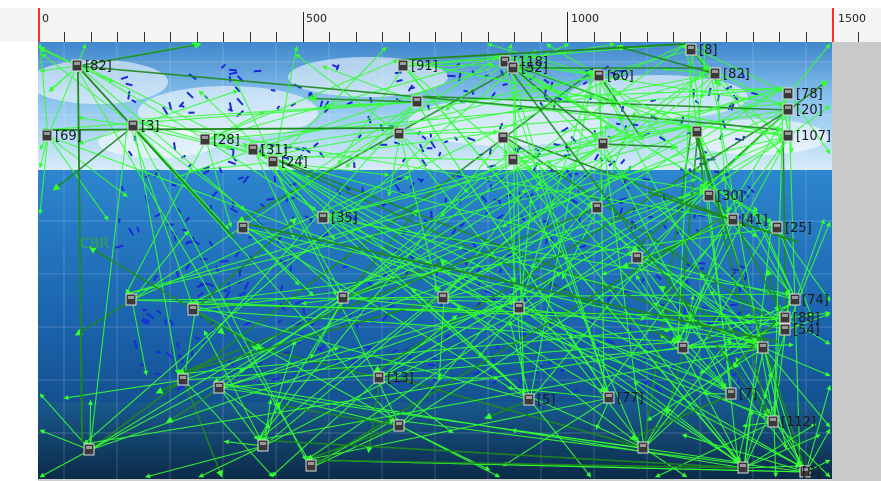 This screenshot has height=481, width=881. Describe the element at coordinates (708, 50) in the screenshot. I see `node-label: [8]` at that location.